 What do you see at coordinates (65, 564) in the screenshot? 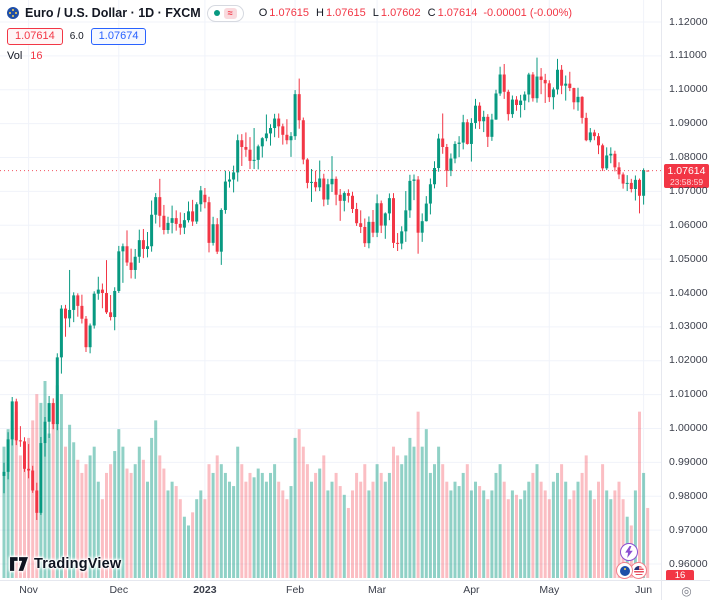
I see `tradingview-logo: TradingView` at bounding box center [65, 564].